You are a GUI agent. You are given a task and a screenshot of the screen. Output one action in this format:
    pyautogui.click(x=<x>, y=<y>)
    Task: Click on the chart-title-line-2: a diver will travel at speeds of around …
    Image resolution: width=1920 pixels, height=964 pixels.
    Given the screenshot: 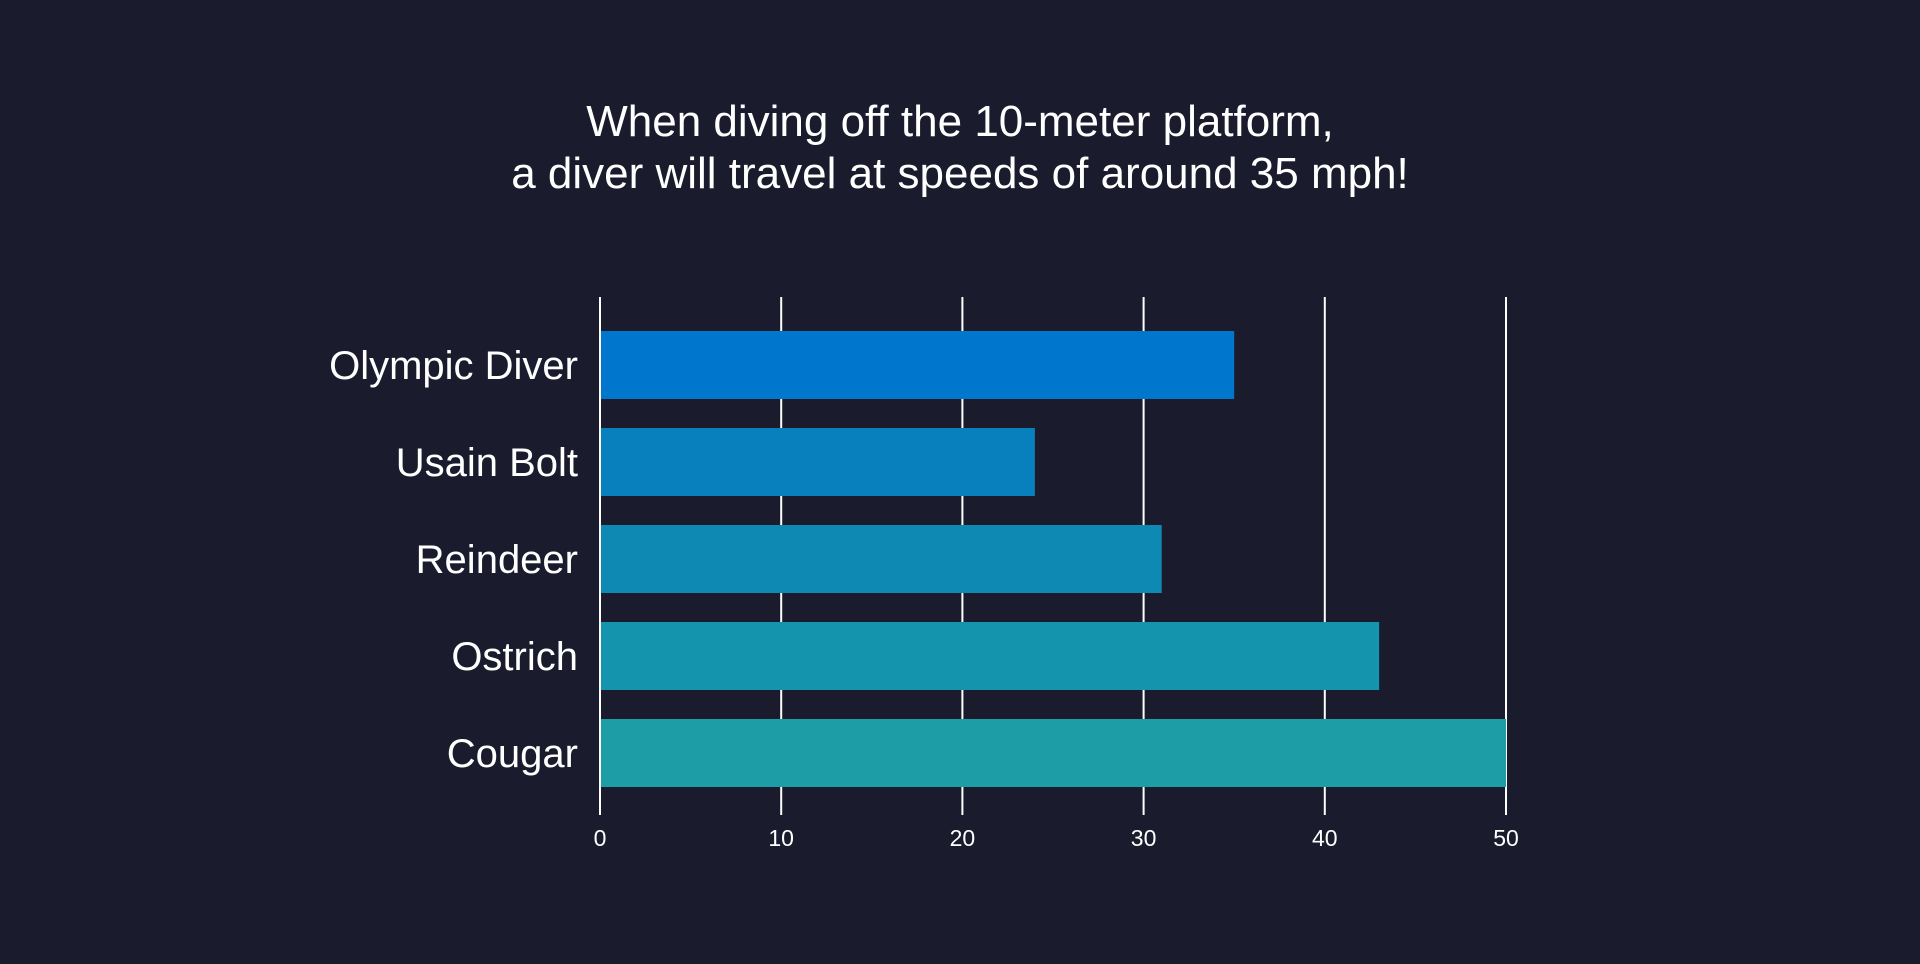 What is the action you would take?
    pyautogui.click(x=960, y=173)
    